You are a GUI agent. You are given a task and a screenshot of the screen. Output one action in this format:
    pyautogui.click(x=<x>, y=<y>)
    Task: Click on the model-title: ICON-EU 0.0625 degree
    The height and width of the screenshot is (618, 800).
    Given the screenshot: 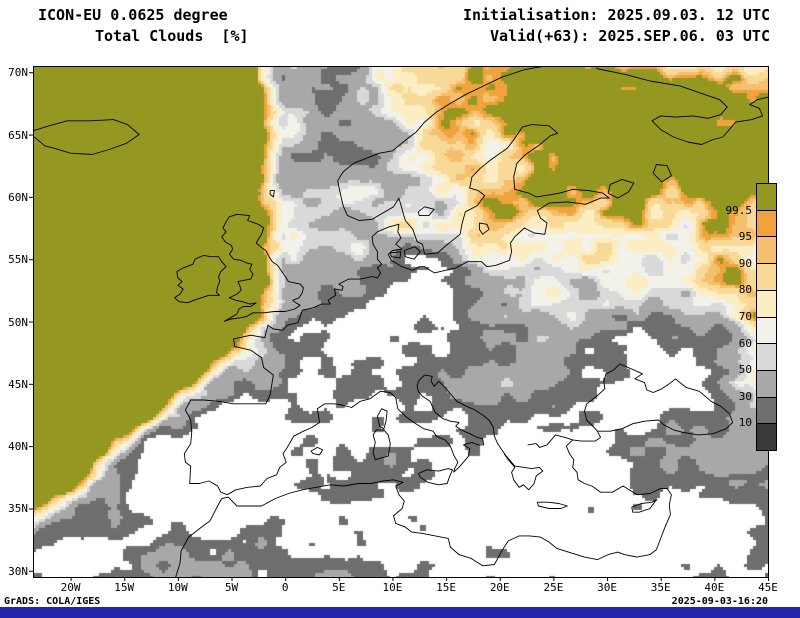 What is the action you would take?
    pyautogui.click(x=133, y=15)
    